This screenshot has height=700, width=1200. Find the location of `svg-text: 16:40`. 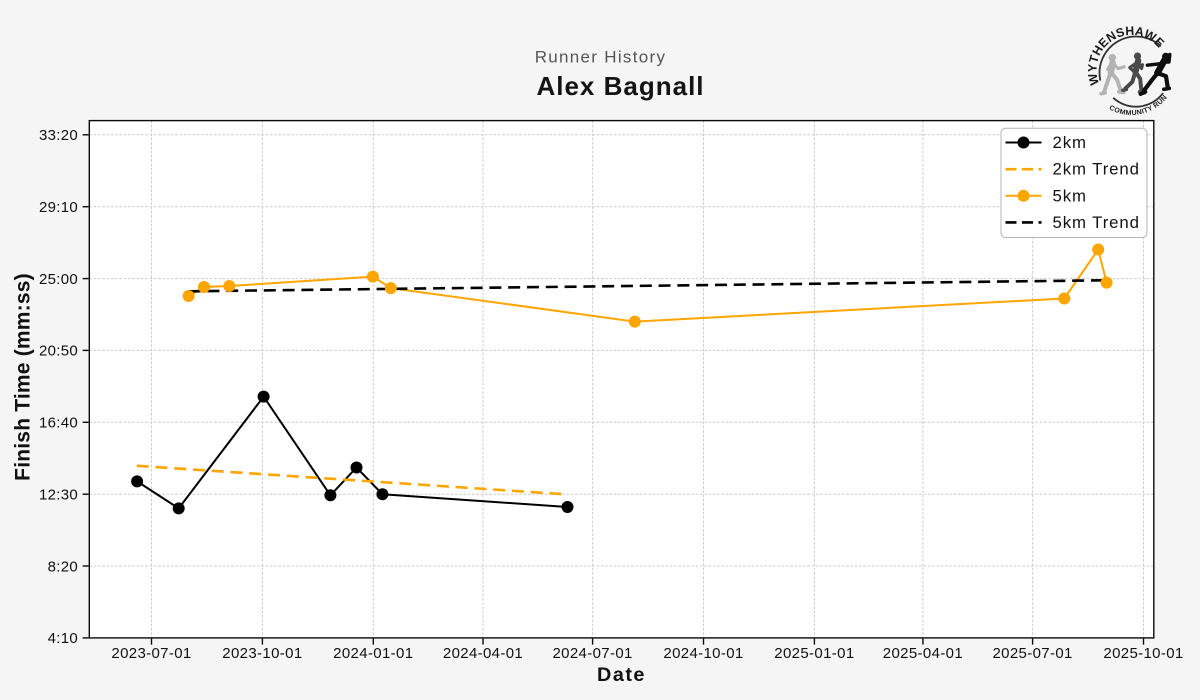

svg-text: 16:40 is located at coordinates (58, 423).